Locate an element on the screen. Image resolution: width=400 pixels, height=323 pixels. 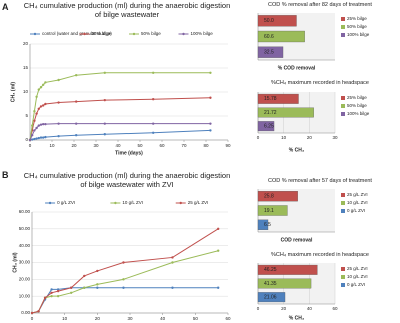
value-label: 60.6 is located at coordinates (269, 37).